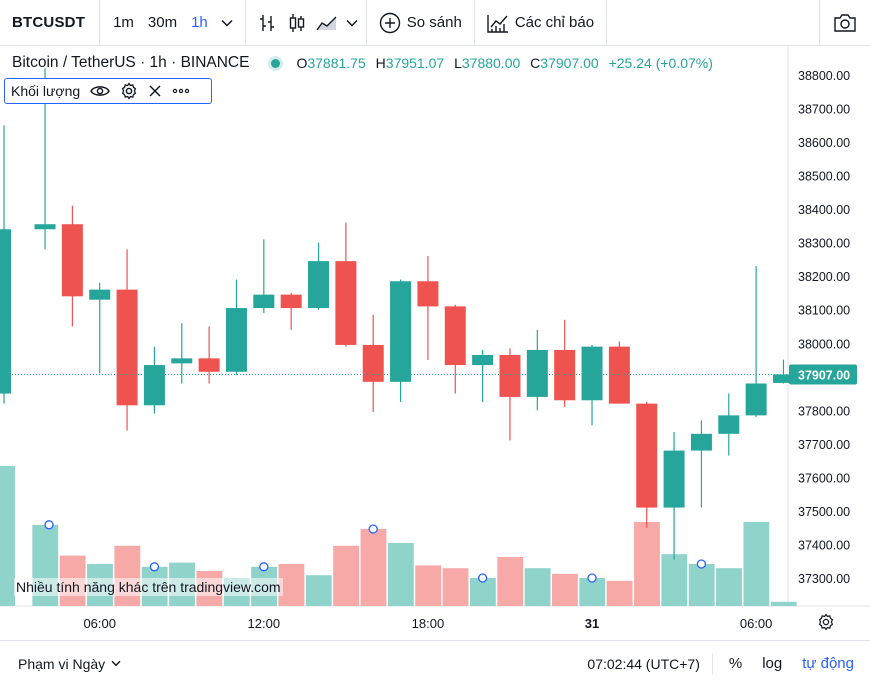  Describe the element at coordinates (458, 63) in the screenshot. I see `low-label: L` at that location.